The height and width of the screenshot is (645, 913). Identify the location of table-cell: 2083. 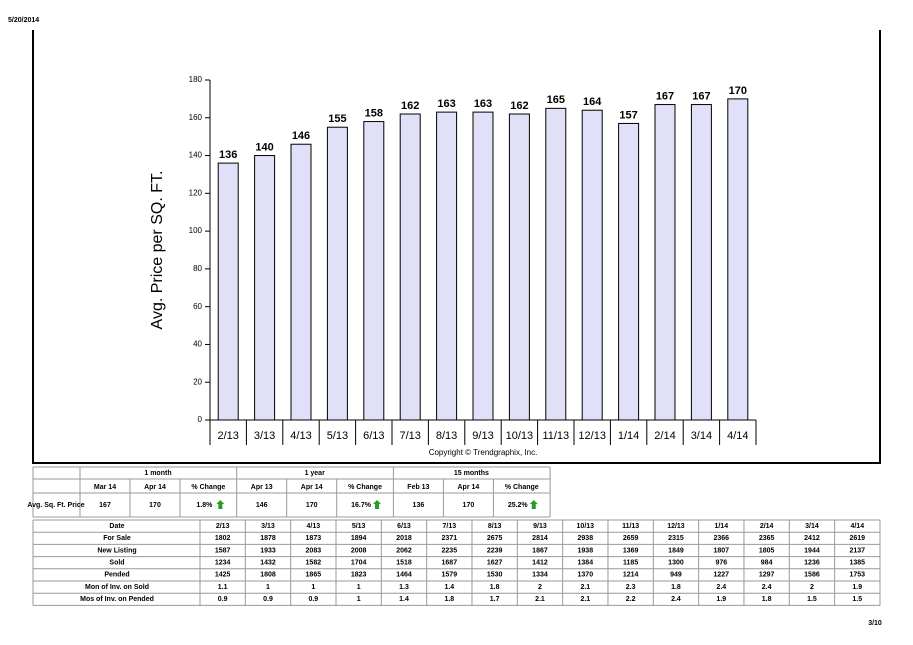
(314, 550).